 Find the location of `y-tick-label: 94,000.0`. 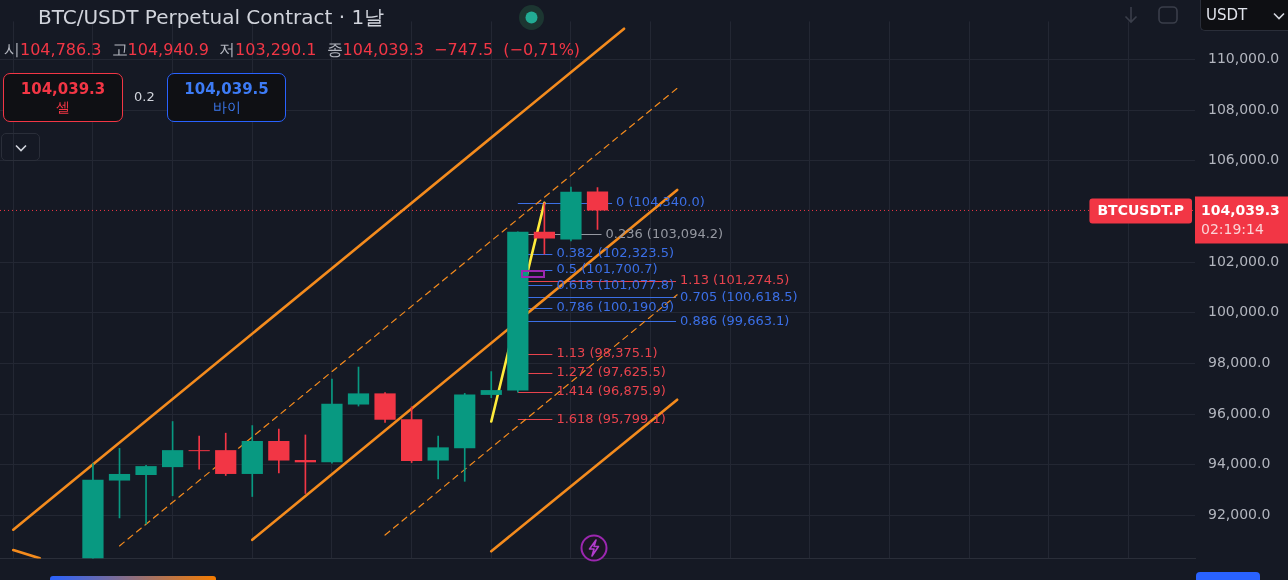

y-tick-label: 94,000.0 is located at coordinates (1239, 463).